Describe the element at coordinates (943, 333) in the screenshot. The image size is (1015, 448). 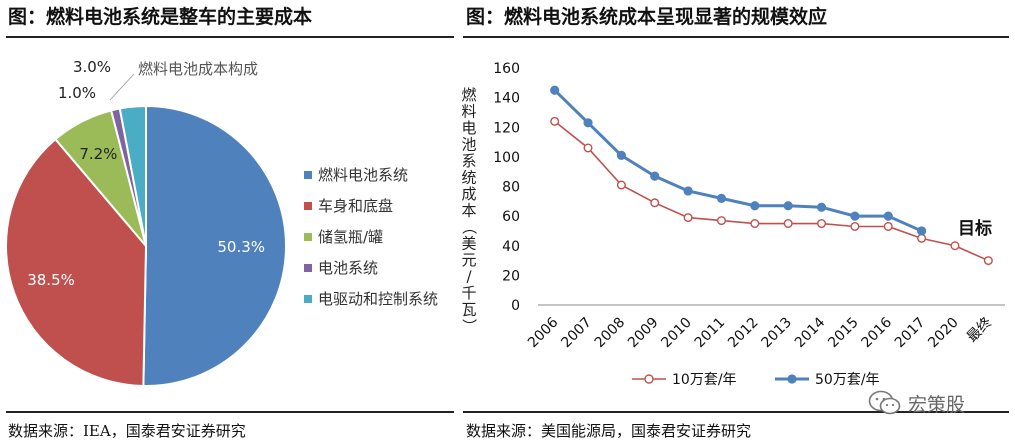
I see `x-tick-label: 2020` at that location.